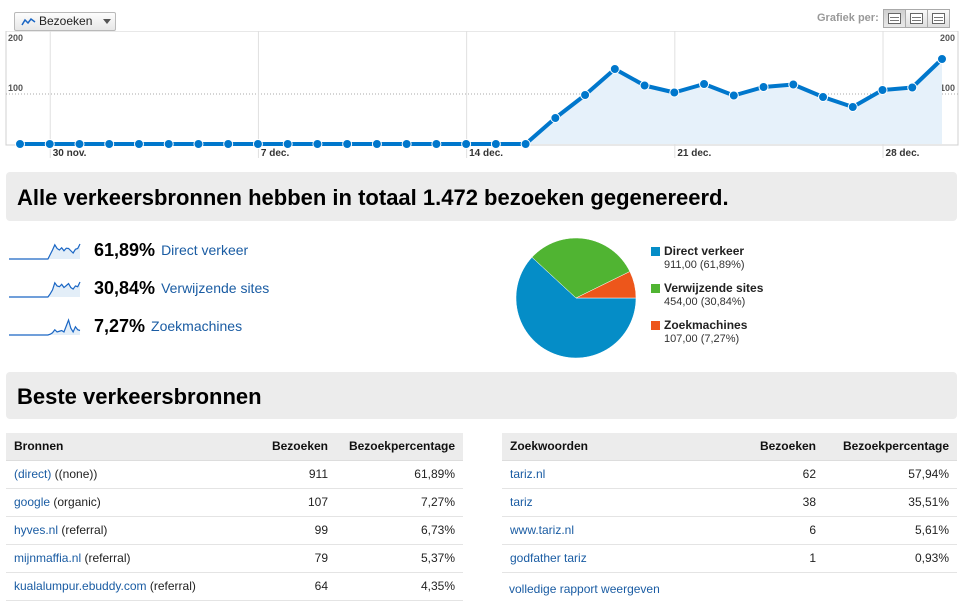 Image resolution: width=964 pixels, height=602 pixels. I want to click on legend-item-referral: Verwijzende sites 454,00 (30,84%), so click(707, 295).